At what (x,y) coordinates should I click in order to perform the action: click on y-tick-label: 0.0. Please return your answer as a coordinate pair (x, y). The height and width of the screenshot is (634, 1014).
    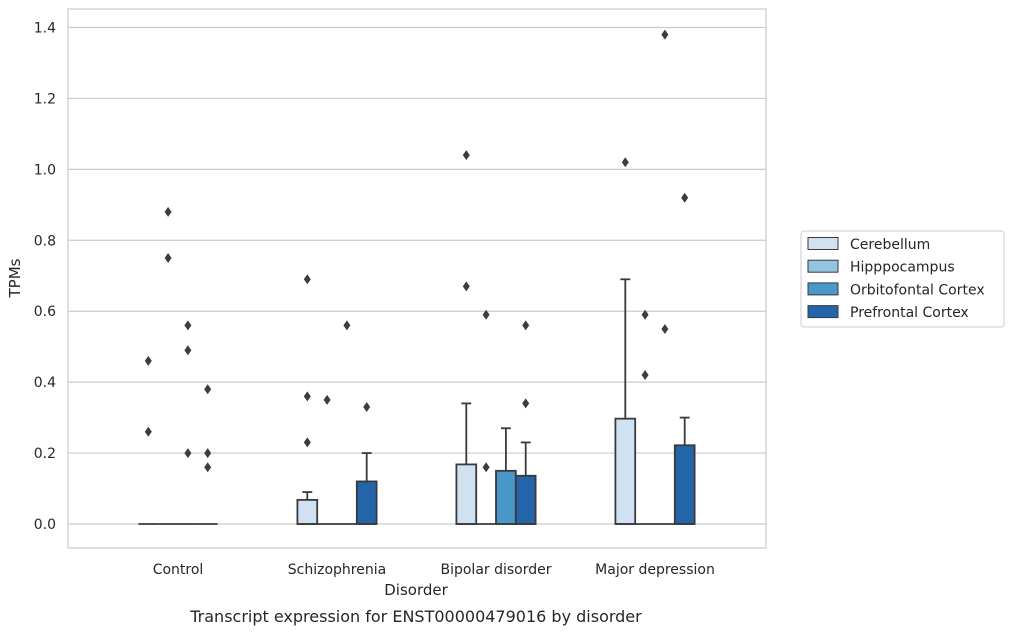
    Looking at the image, I should click on (45, 525).